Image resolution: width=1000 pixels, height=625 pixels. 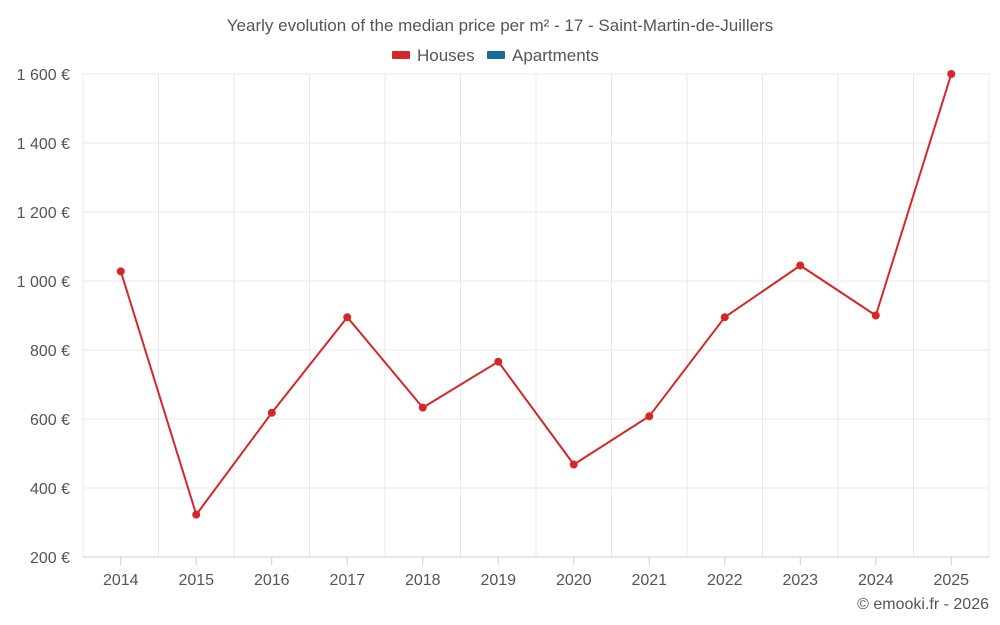 What do you see at coordinates (272, 580) in the screenshot?
I see `x-tick-label: 2016` at bounding box center [272, 580].